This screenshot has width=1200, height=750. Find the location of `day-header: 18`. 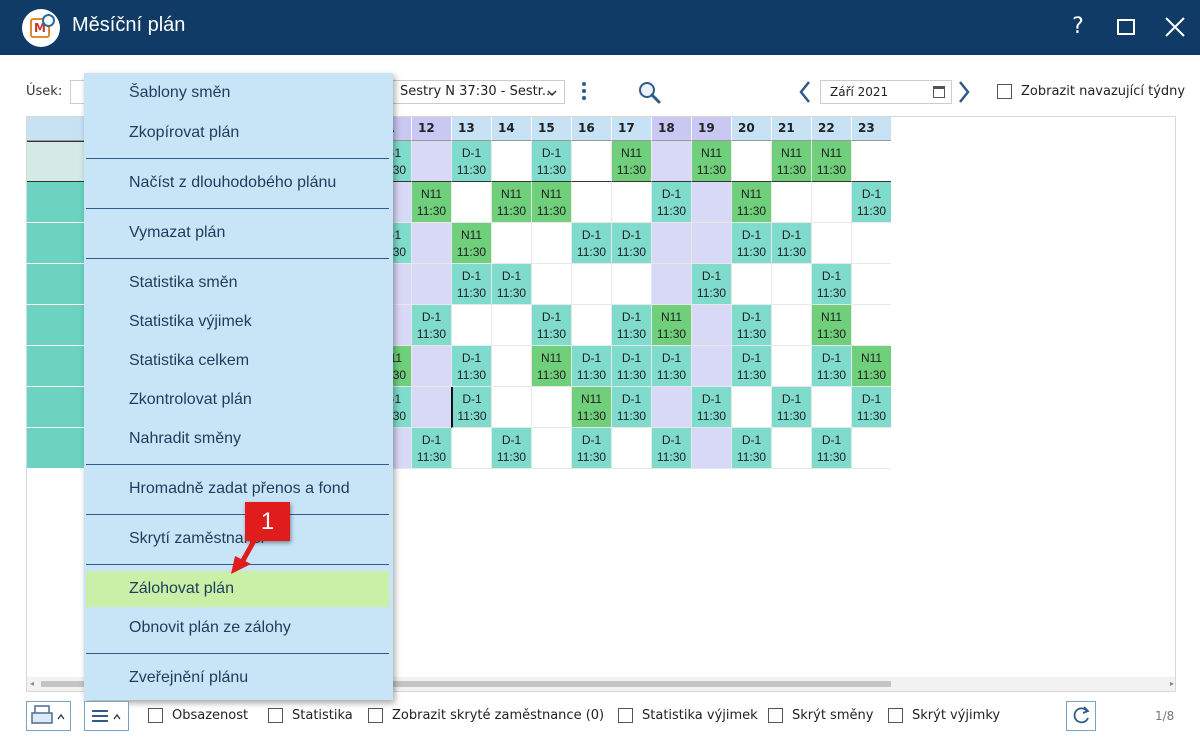

day-header: 18 is located at coordinates (671, 129).